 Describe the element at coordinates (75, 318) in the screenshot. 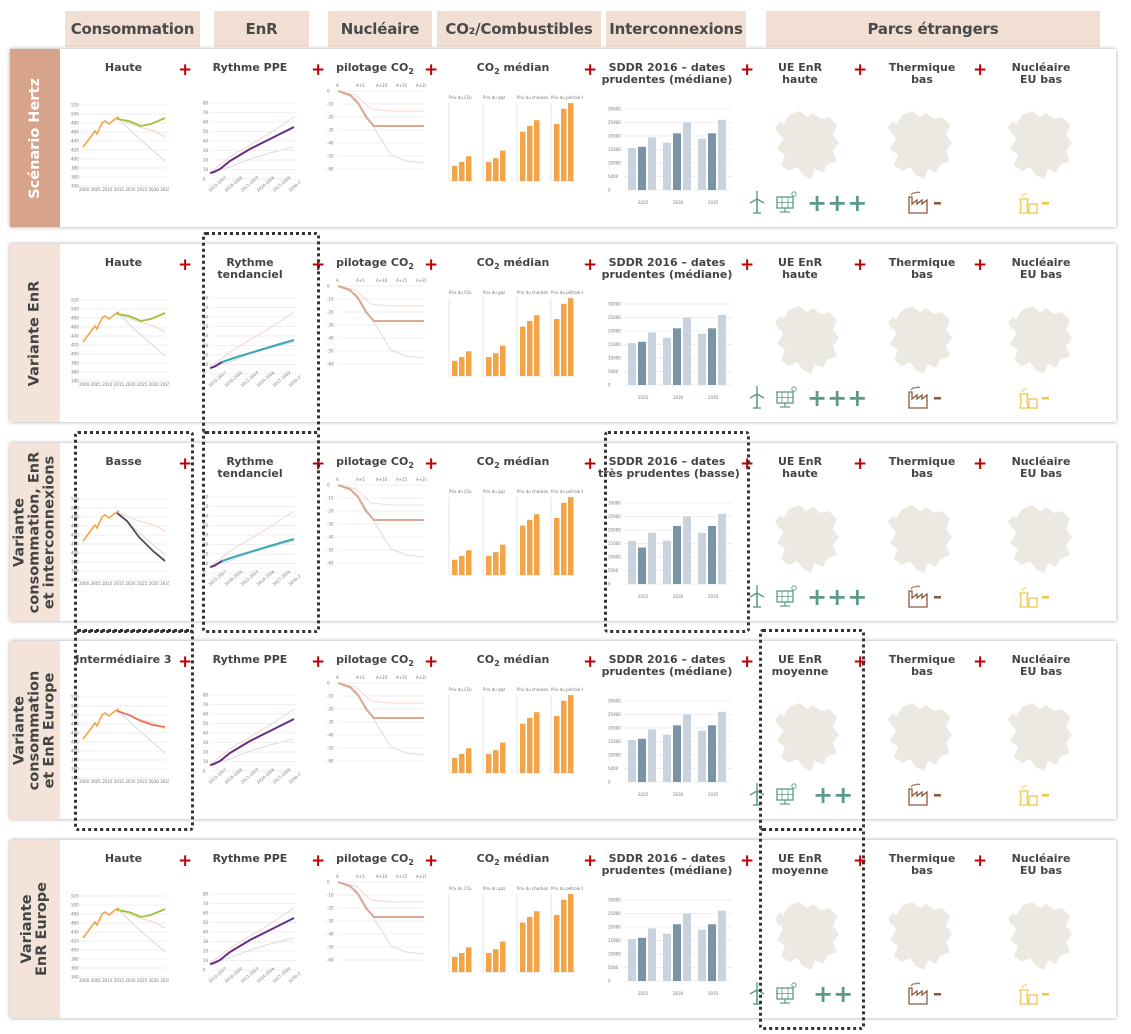

I see `y-tick-label: 480` at that location.